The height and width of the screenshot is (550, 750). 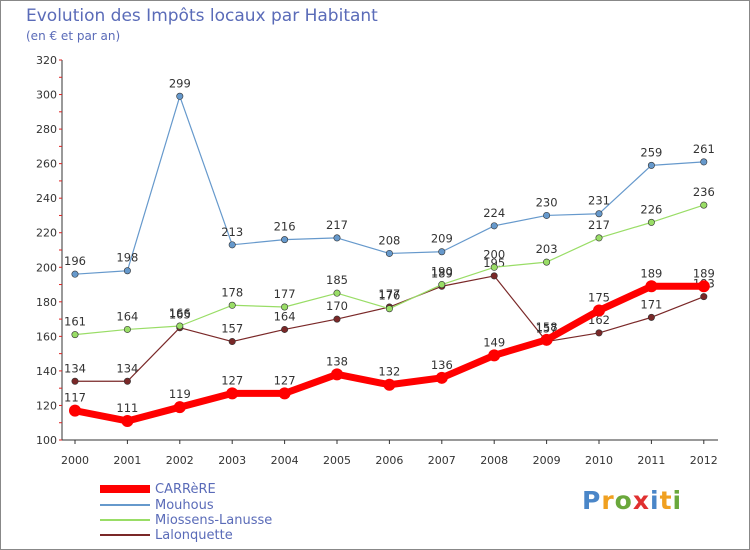 What do you see at coordinates (46, 60) in the screenshot?
I see `y-tick-label: 320` at bounding box center [46, 60].